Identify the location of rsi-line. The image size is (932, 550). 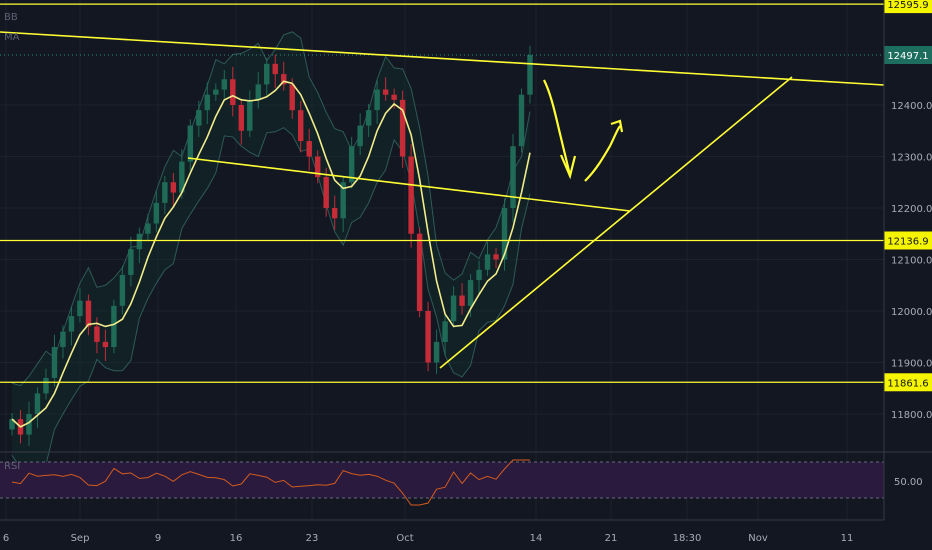
(270, 482).